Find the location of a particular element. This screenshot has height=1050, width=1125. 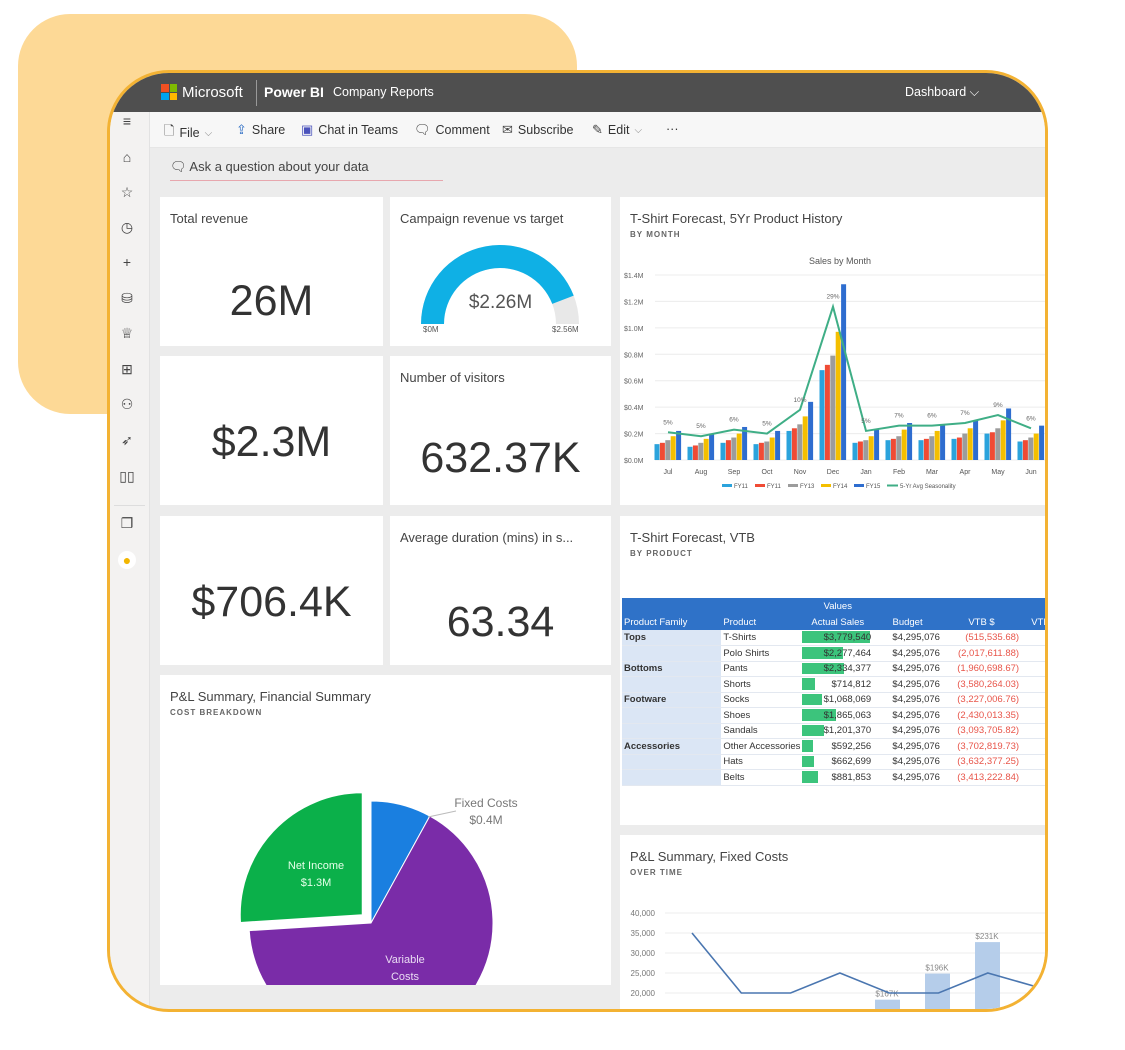

data-label: 10% is located at coordinates (799, 400).